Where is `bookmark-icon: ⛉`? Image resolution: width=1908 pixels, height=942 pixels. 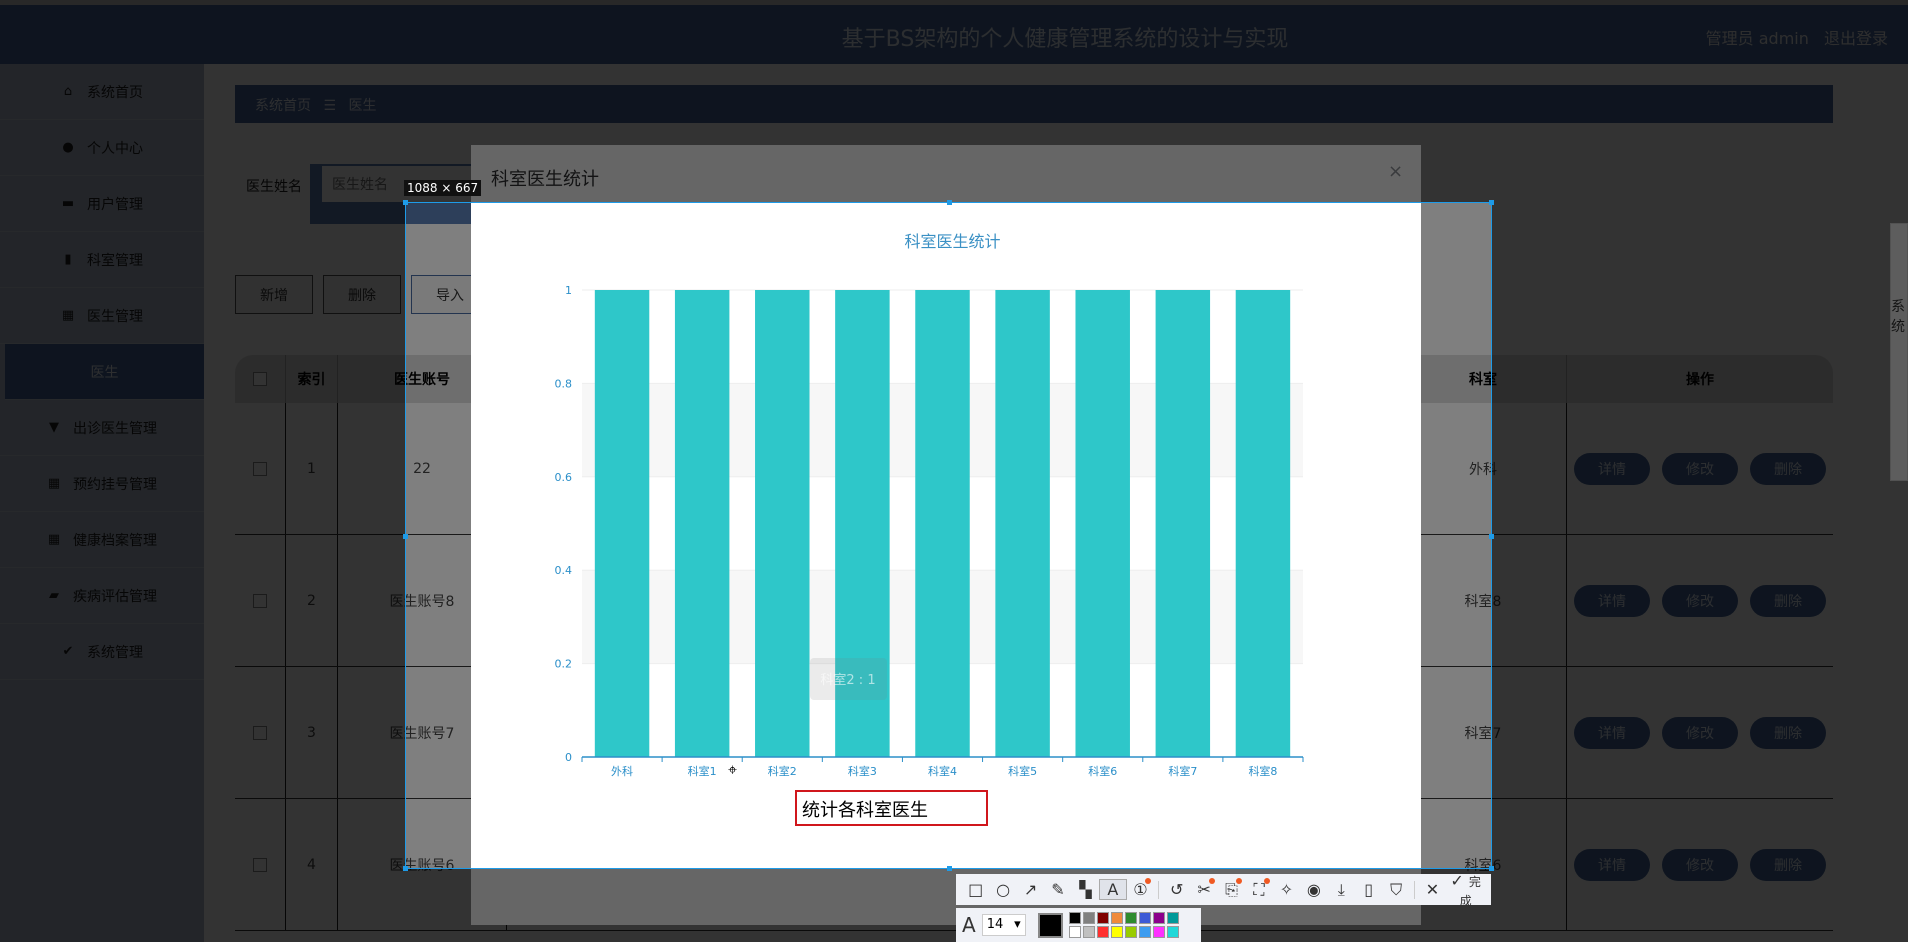
bookmark-icon: ⛉ is located at coordinates (1396, 889).